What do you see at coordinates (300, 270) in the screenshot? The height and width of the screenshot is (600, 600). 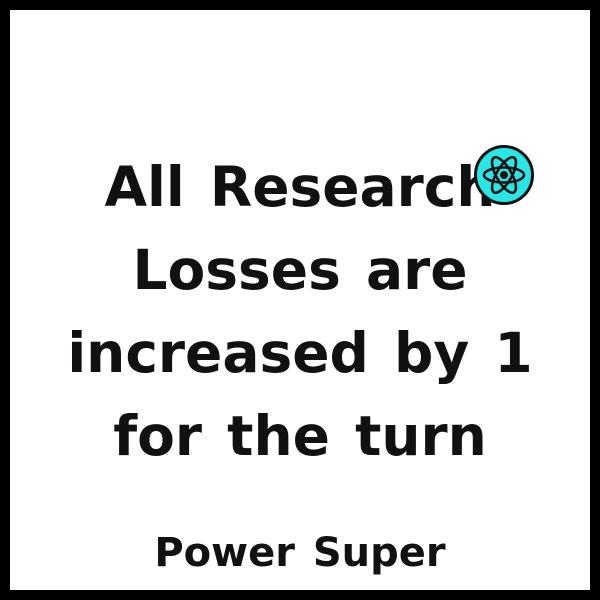 I see `effect-line-2: Losses are` at bounding box center [300, 270].